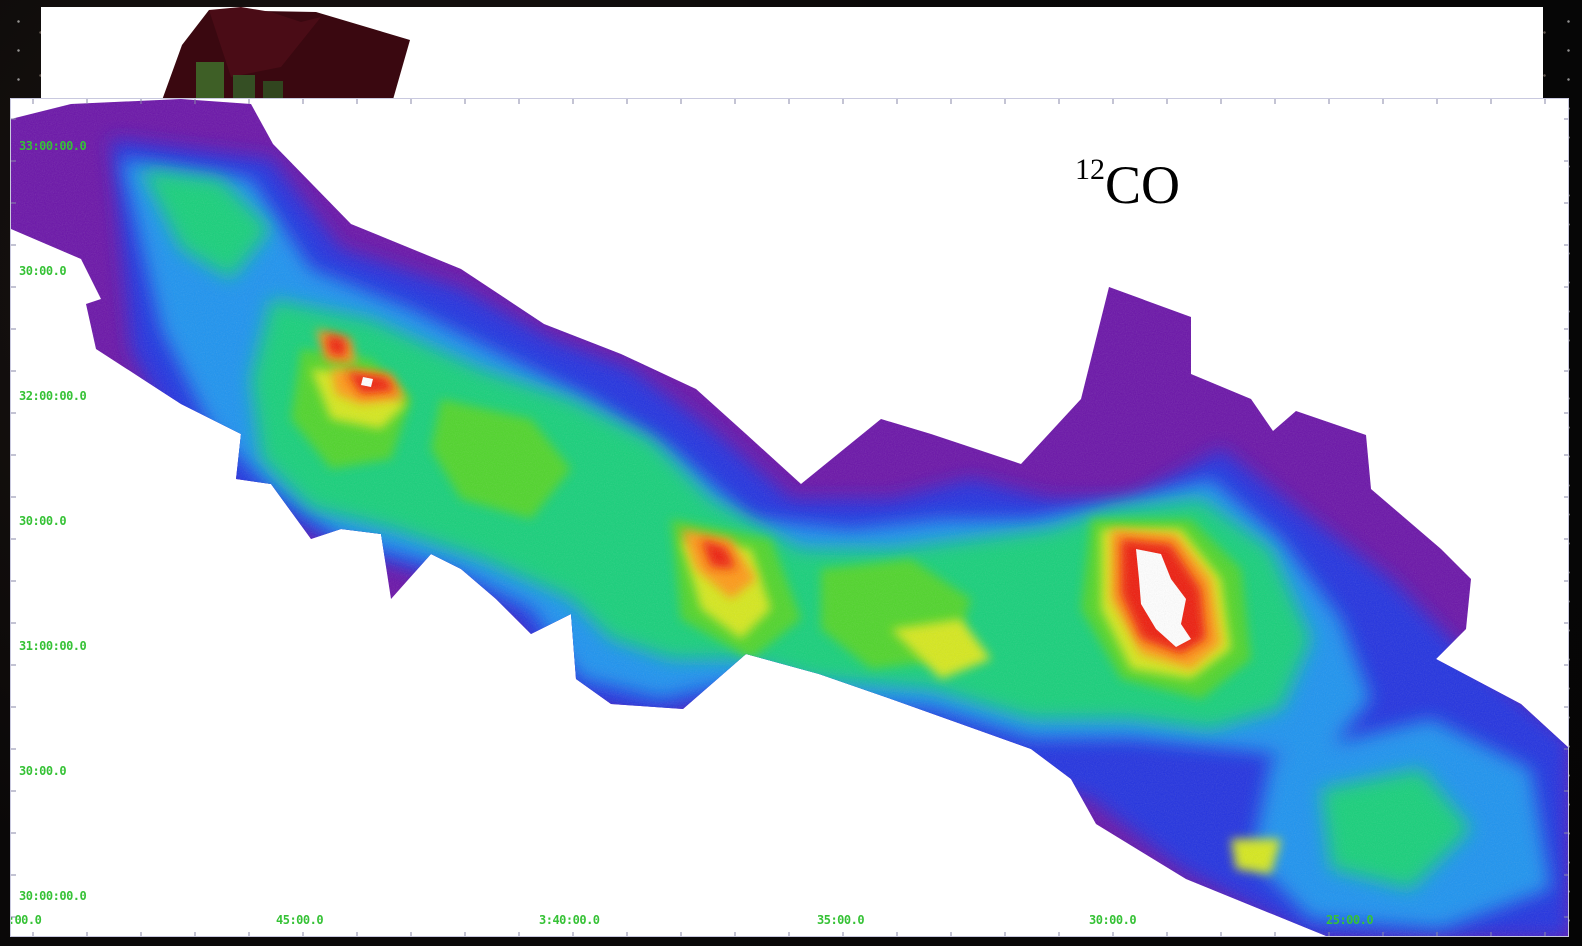  What do you see at coordinates (26, 920) in the screenshot?
I see `x-axis-tick-label: 0:00.0` at bounding box center [26, 920].